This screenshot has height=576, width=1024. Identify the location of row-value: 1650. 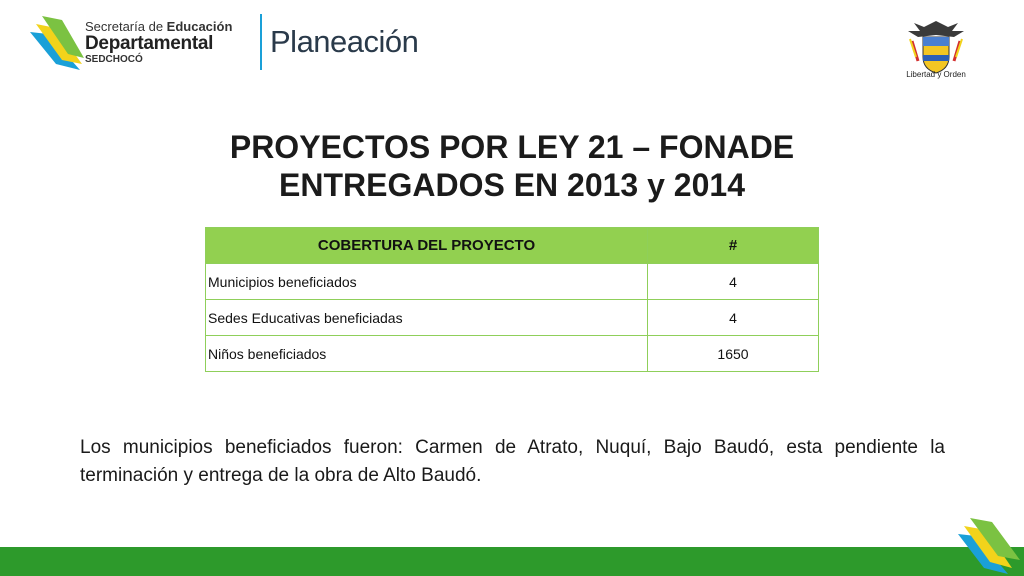
(733, 353).